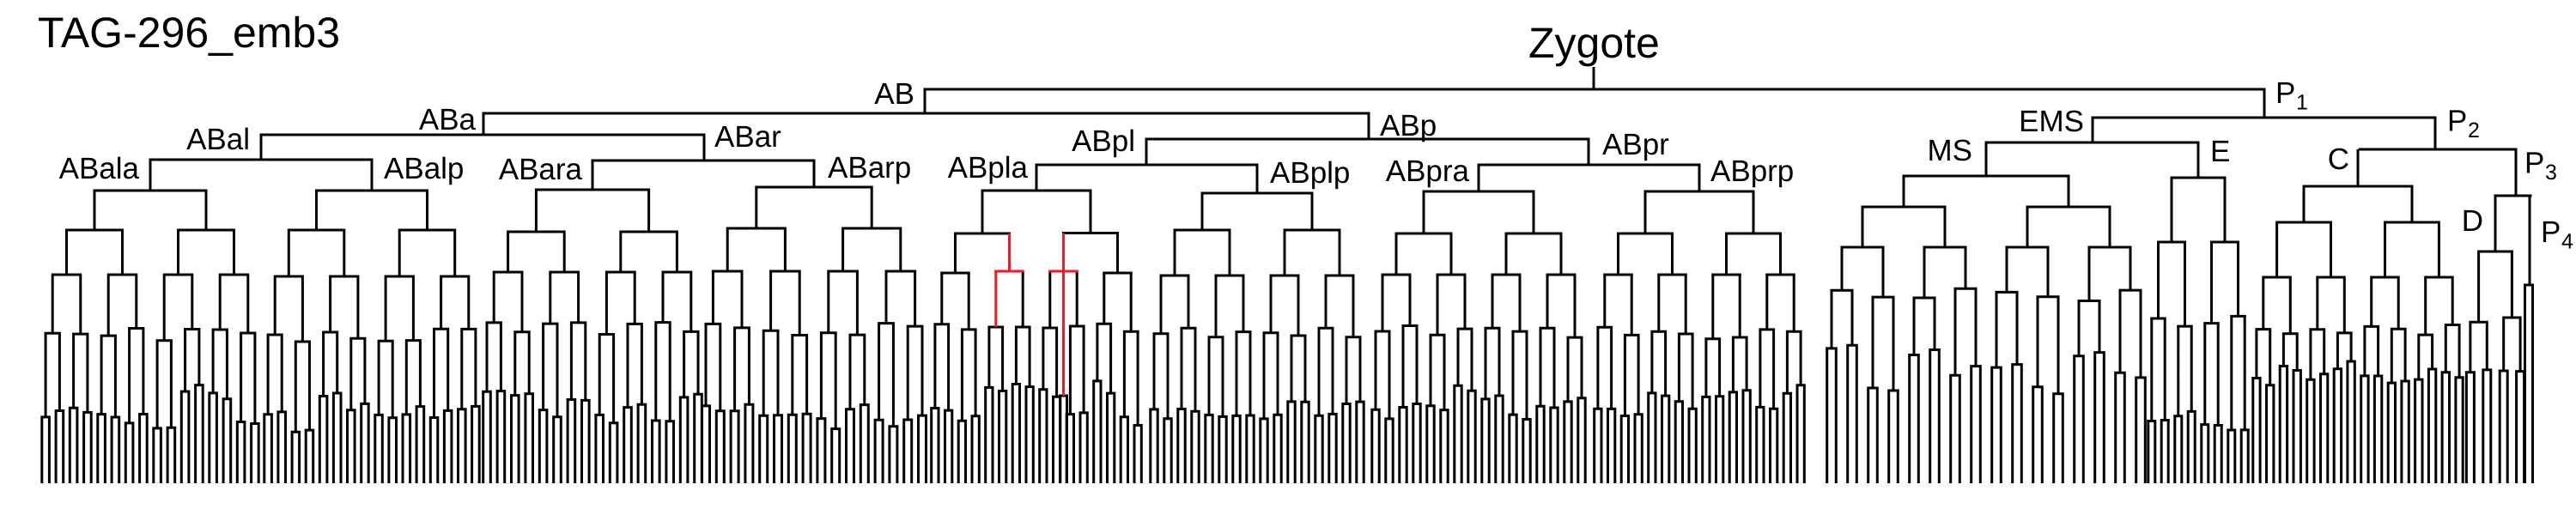  What do you see at coordinates (2051, 121) in the screenshot?
I see `svg-text: EMS` at bounding box center [2051, 121].